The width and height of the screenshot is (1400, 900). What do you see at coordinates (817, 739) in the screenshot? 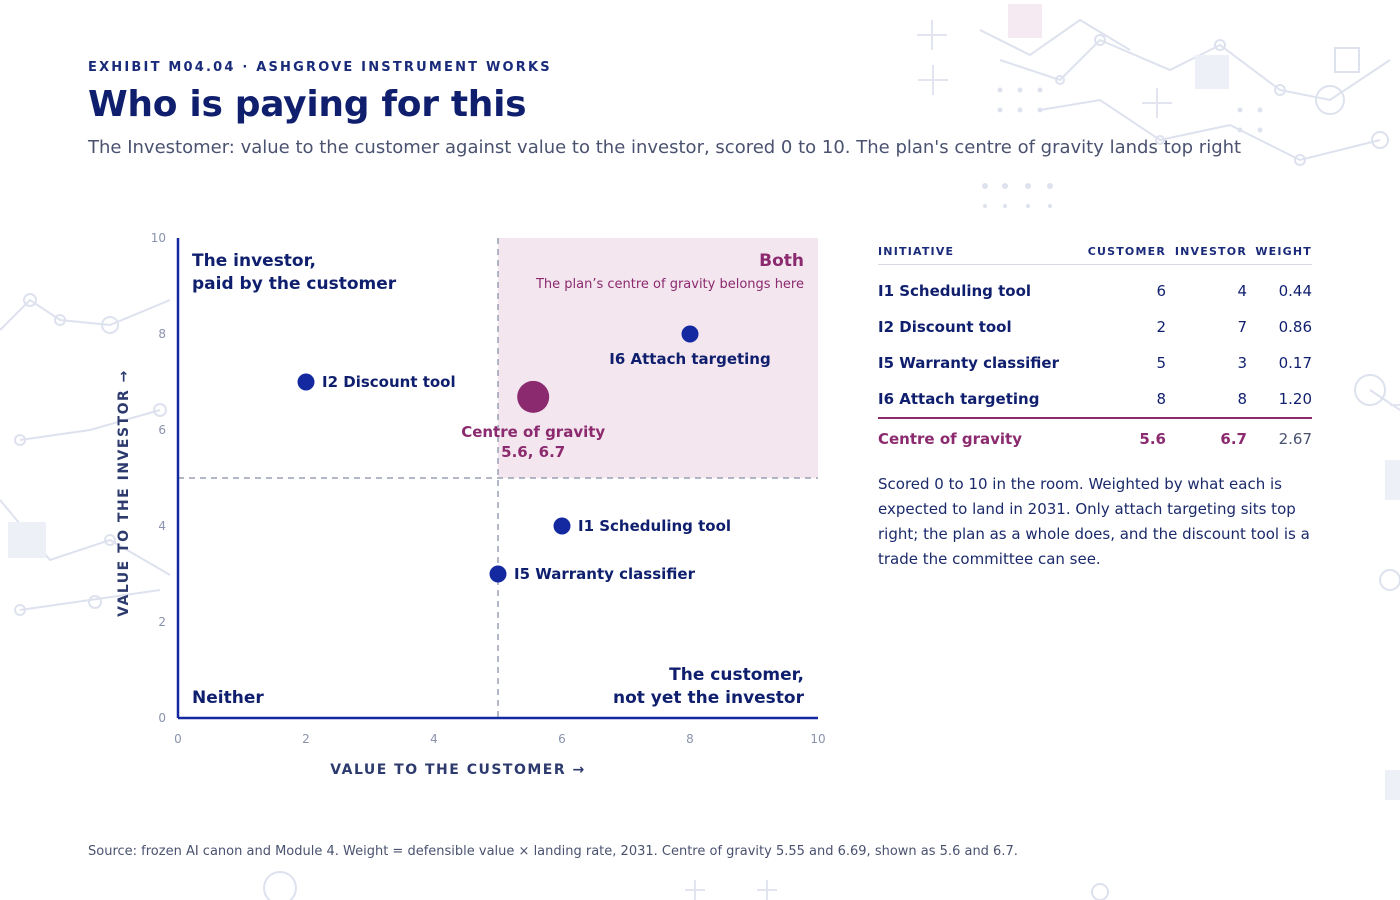
I see `x-tick-label: 10` at bounding box center [817, 739].